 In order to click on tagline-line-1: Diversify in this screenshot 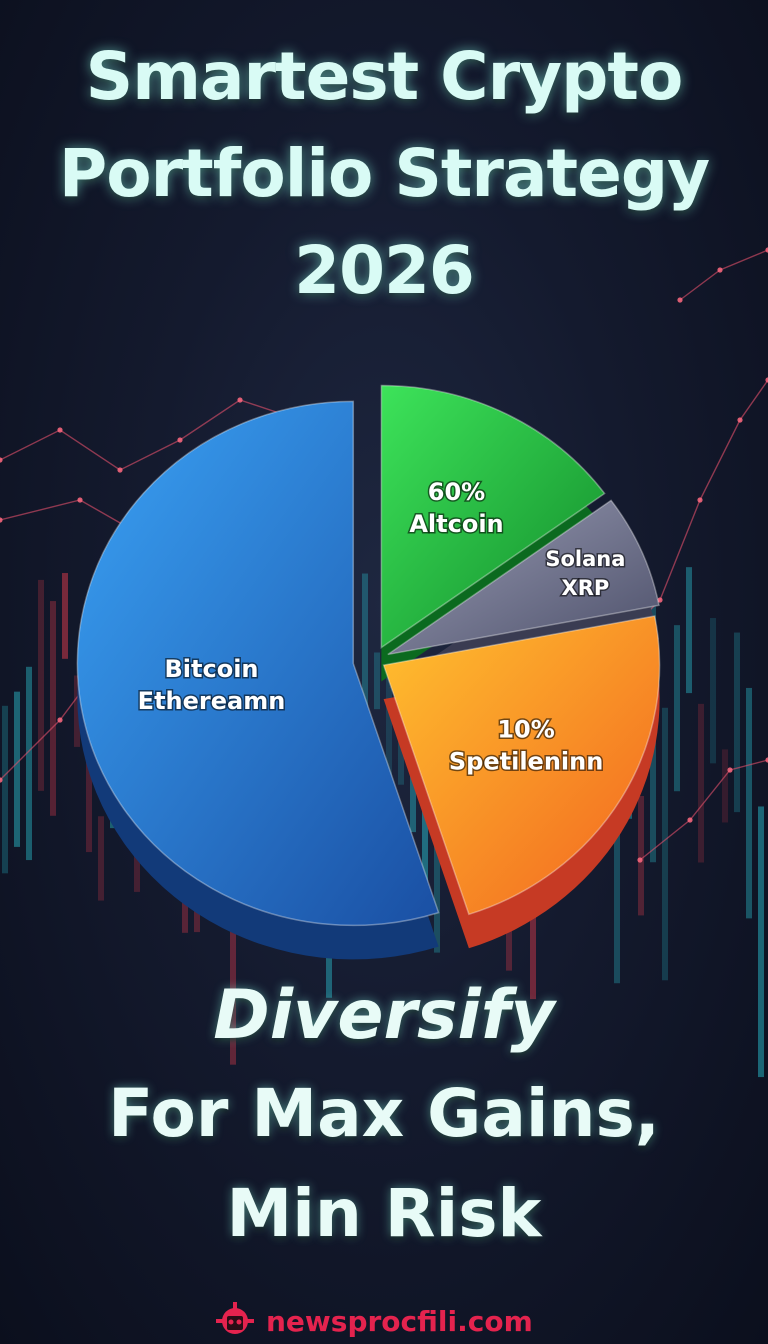, I will do `click(384, 1015)`.